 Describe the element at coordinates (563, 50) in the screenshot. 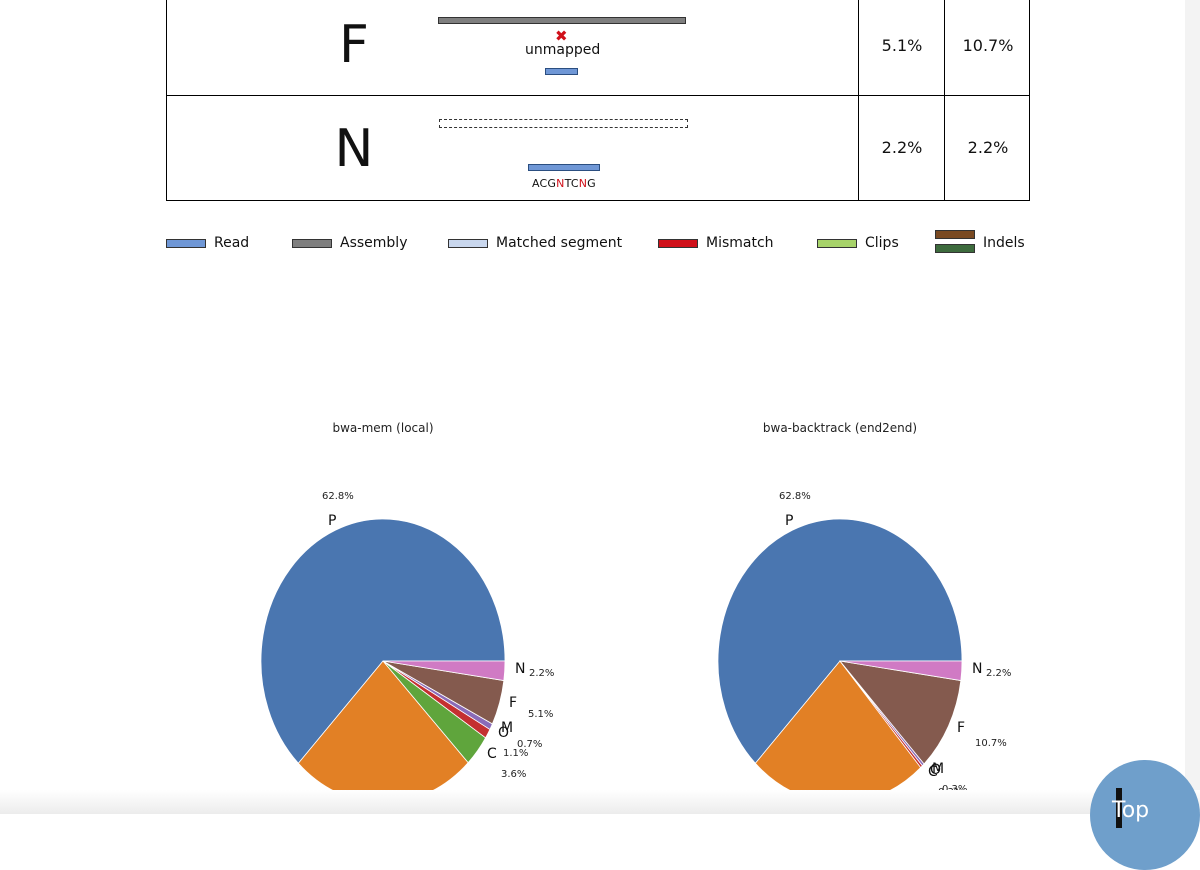

I see `unmapped-label: unmapped` at that location.